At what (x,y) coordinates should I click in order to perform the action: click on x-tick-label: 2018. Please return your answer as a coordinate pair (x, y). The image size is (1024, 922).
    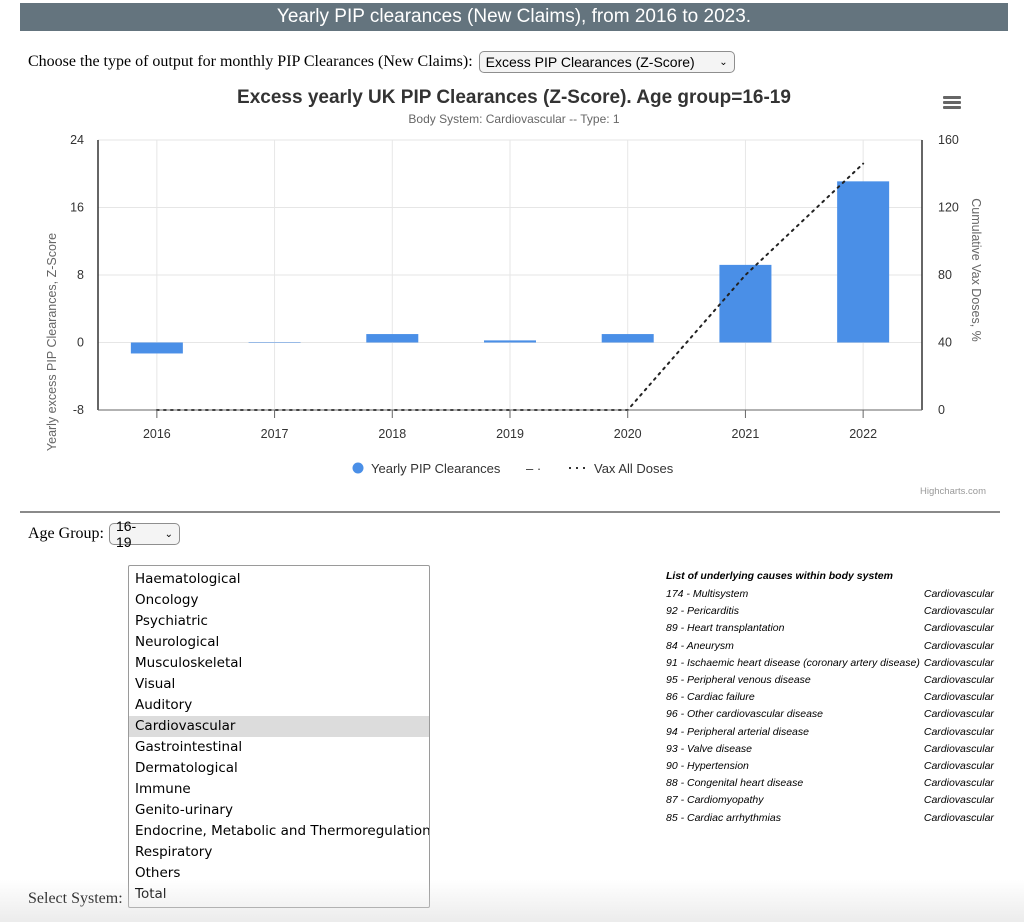
    Looking at the image, I should click on (392, 434).